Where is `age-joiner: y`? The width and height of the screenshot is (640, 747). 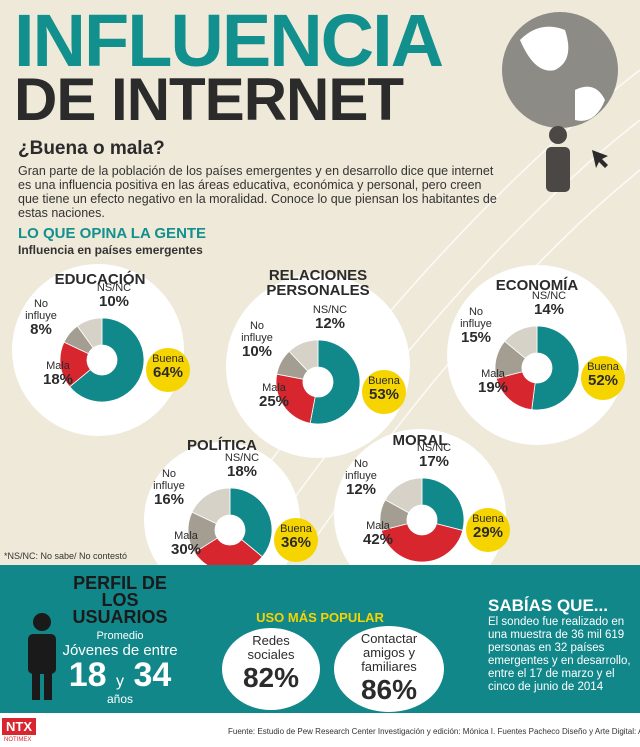 age-joiner: y is located at coordinates (120, 681).